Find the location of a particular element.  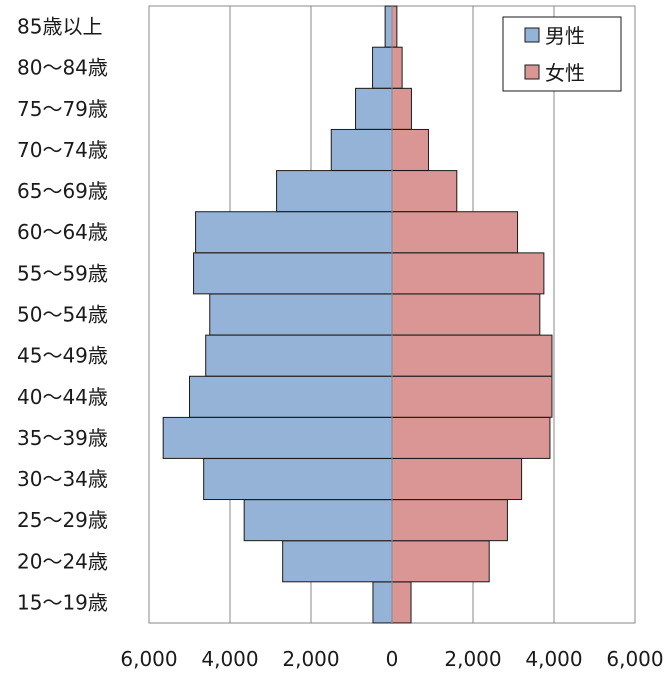

category-label: 60〜64歳 is located at coordinates (62, 232).